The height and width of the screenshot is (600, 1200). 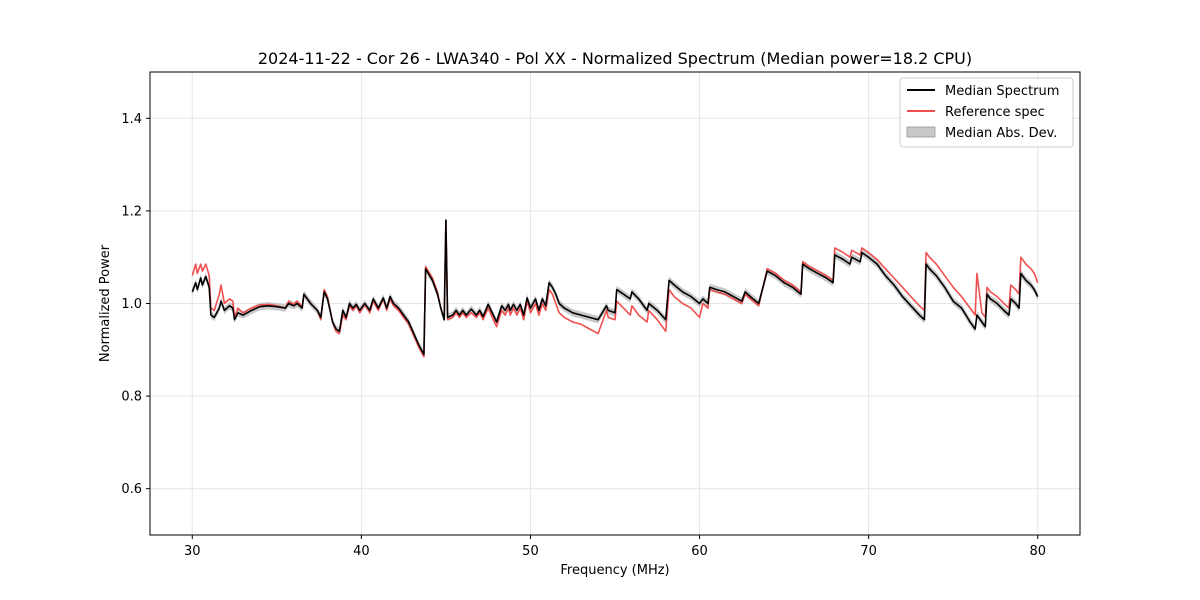 What do you see at coordinates (131, 119) in the screenshot?
I see `y-tick-label: 1.4` at bounding box center [131, 119].